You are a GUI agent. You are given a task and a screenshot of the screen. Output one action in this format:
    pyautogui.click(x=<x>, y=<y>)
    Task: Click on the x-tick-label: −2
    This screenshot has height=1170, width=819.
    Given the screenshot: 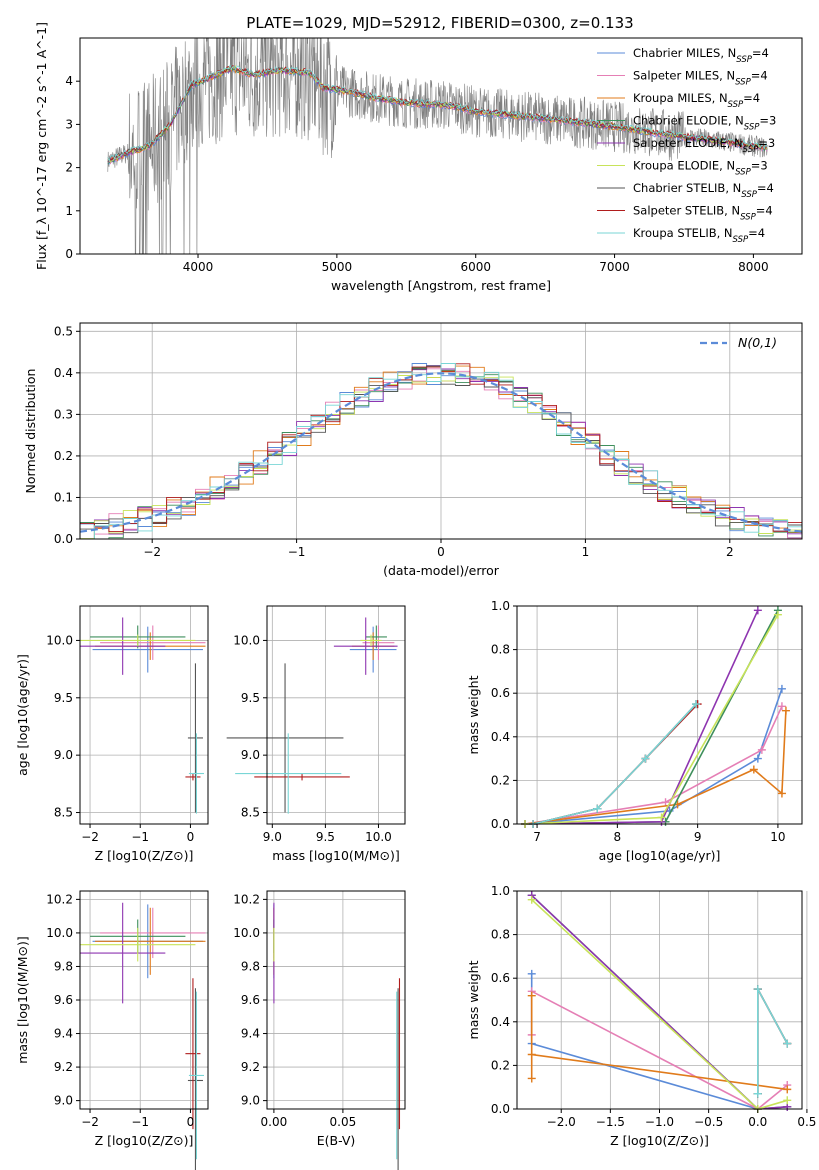 What is the action you would take?
    pyautogui.click(x=152, y=552)
    